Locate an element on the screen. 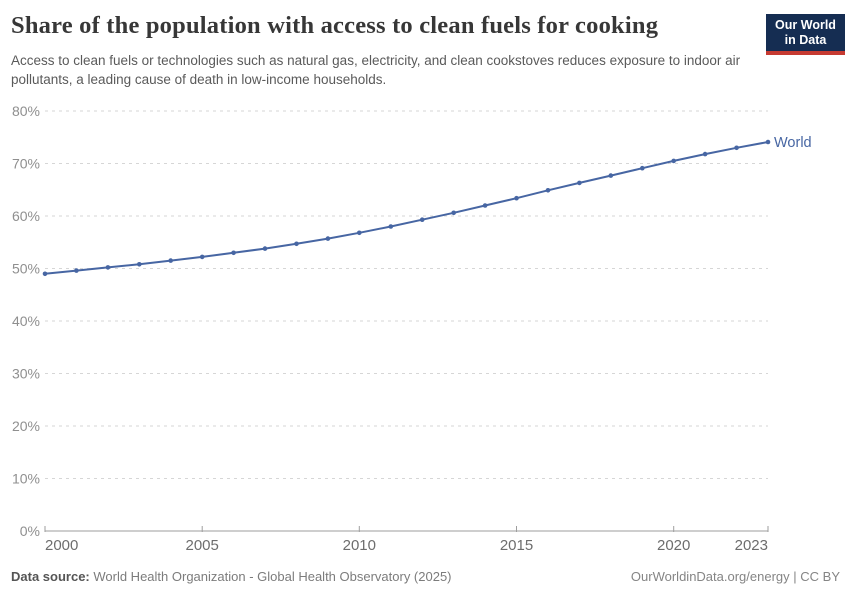  x-tick-label: 2023 is located at coordinates (751, 545).